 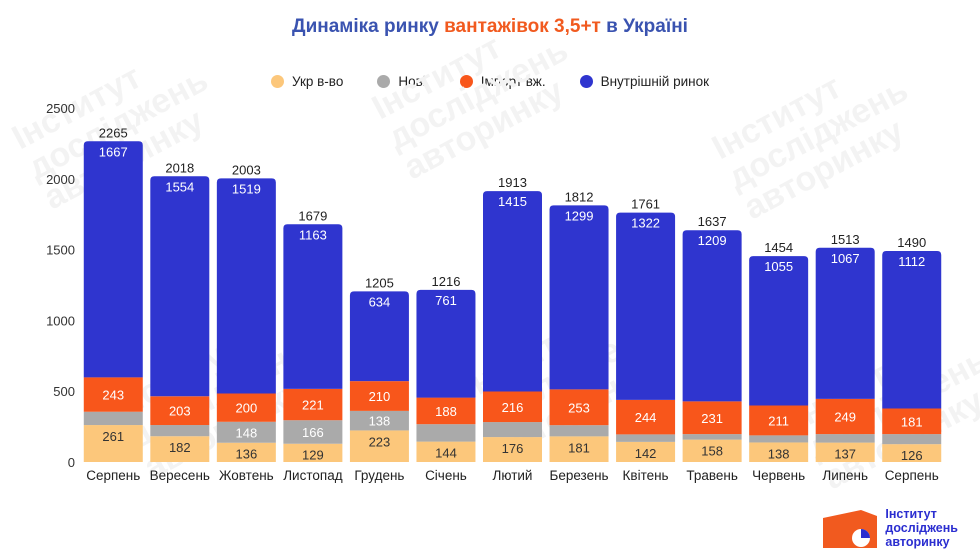 What do you see at coordinates (917, 542) in the screenshot?
I see `logo-line-3: авторинку` at bounding box center [917, 542].